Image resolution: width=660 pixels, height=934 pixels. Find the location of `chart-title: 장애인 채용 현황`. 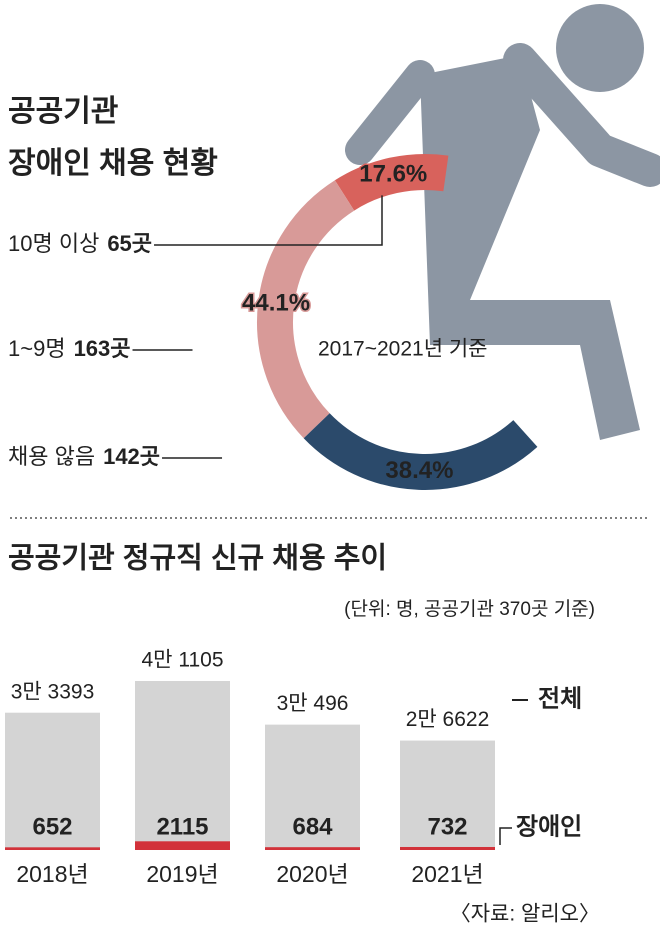

chart-title: 장애인 채용 현황 is located at coordinates (113, 163).